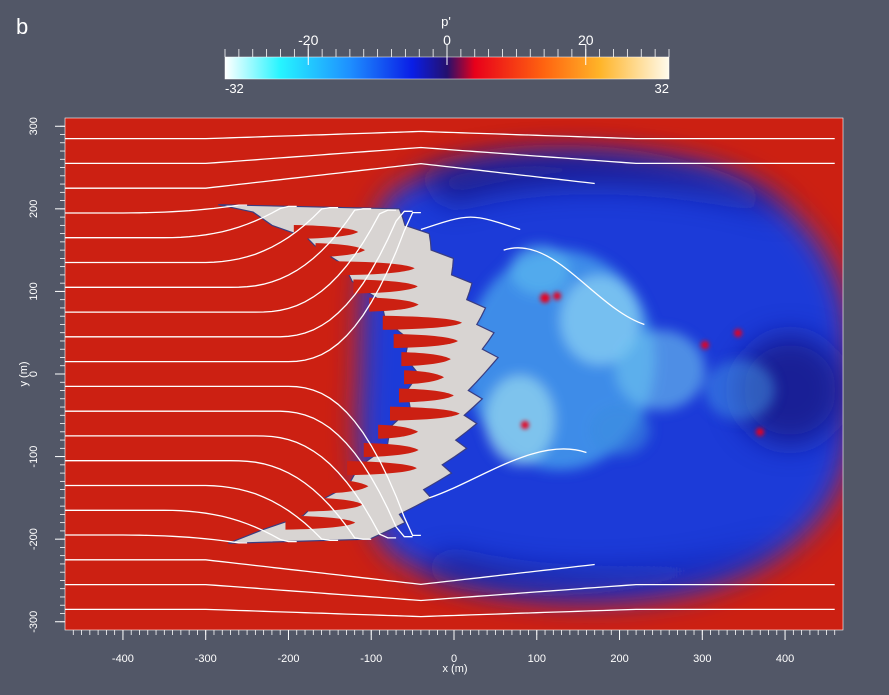 The height and width of the screenshot is (695, 889). Describe the element at coordinates (642, 364) in the screenshot. I see `hot-spots` at that location.